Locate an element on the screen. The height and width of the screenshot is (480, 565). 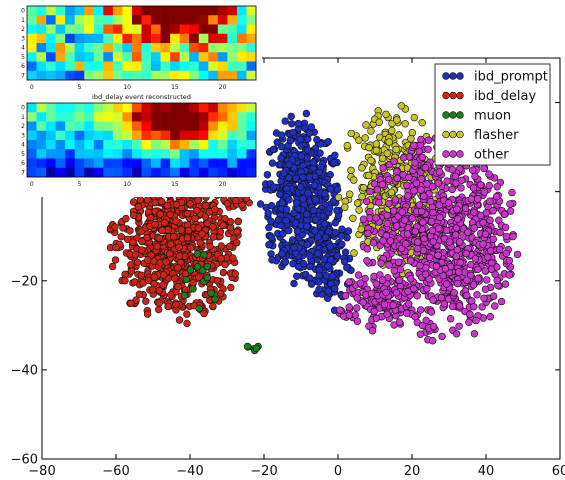
heatmap-y-tick-label: 1 is located at coordinates (23, 20).